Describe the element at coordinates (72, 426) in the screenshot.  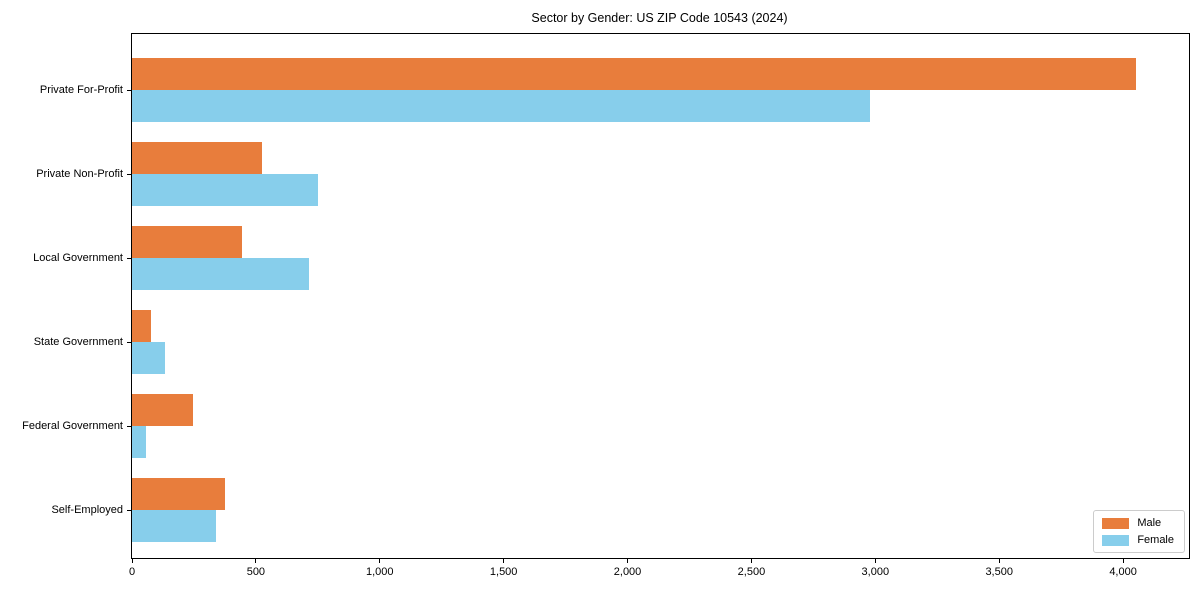
I see `y-axis-label: Federal Government` at that location.